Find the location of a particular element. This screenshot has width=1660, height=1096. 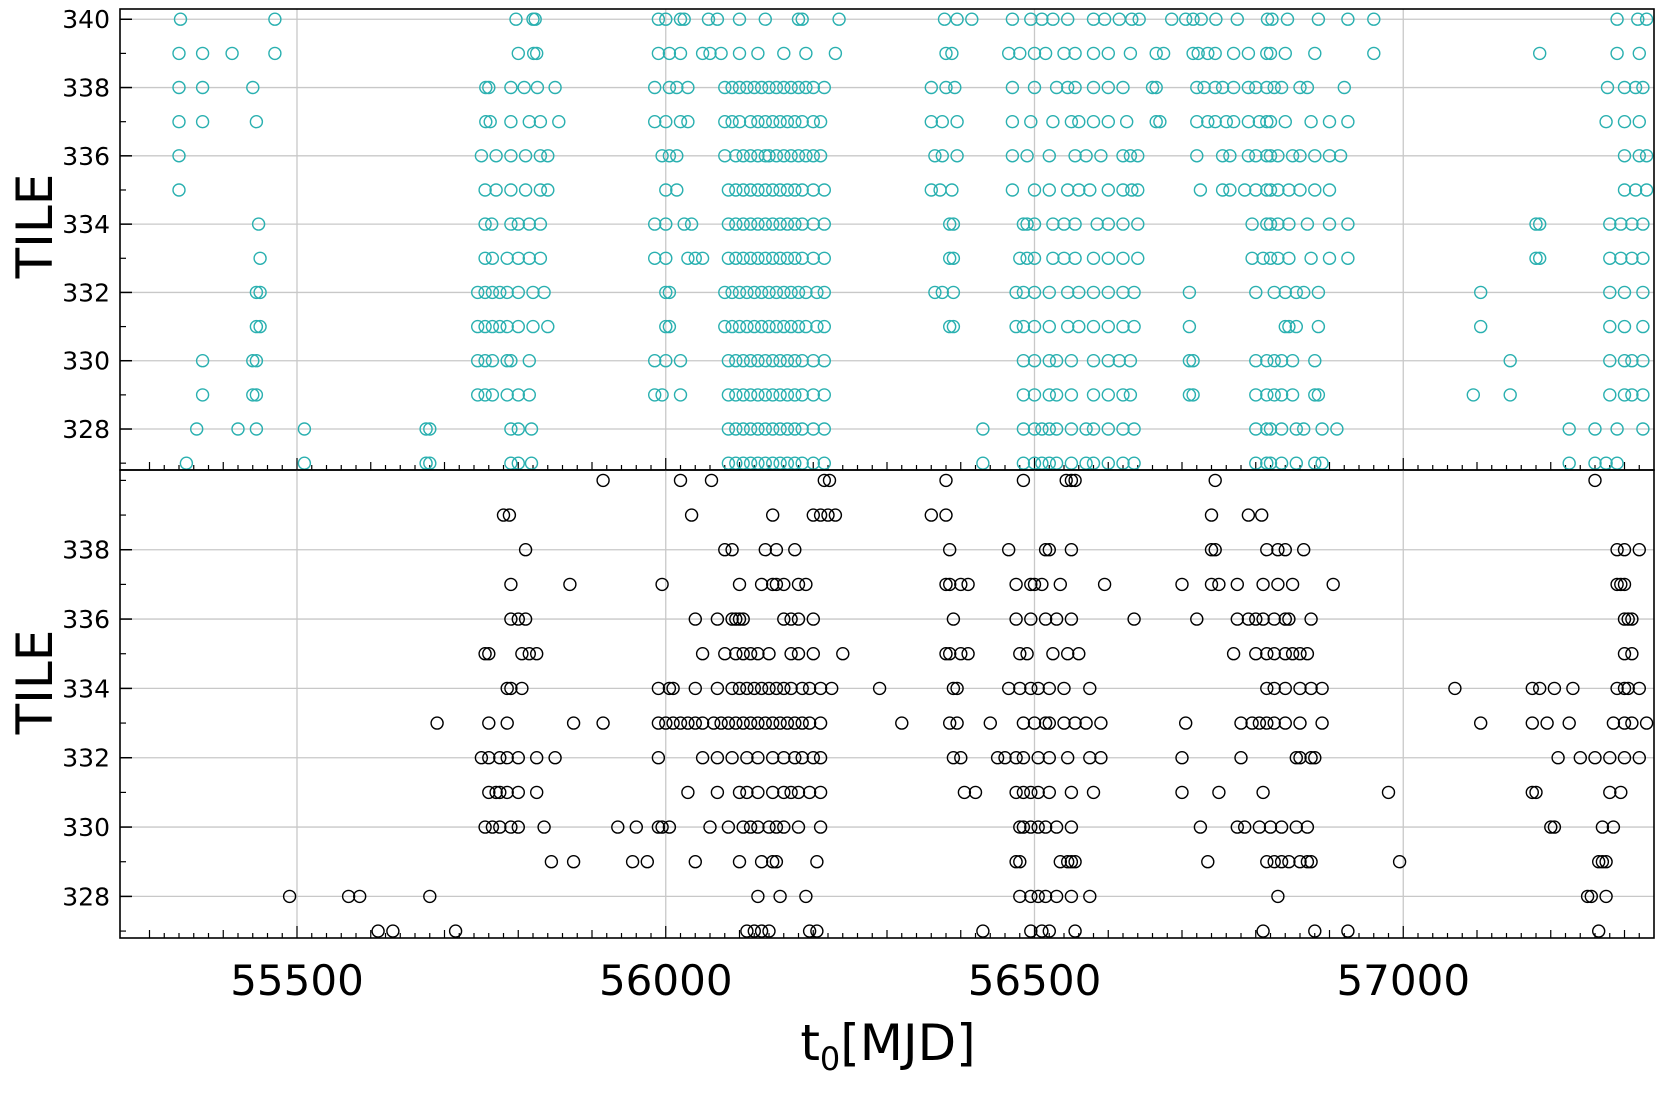

y-tick-label: 338 is located at coordinates (86, 550).